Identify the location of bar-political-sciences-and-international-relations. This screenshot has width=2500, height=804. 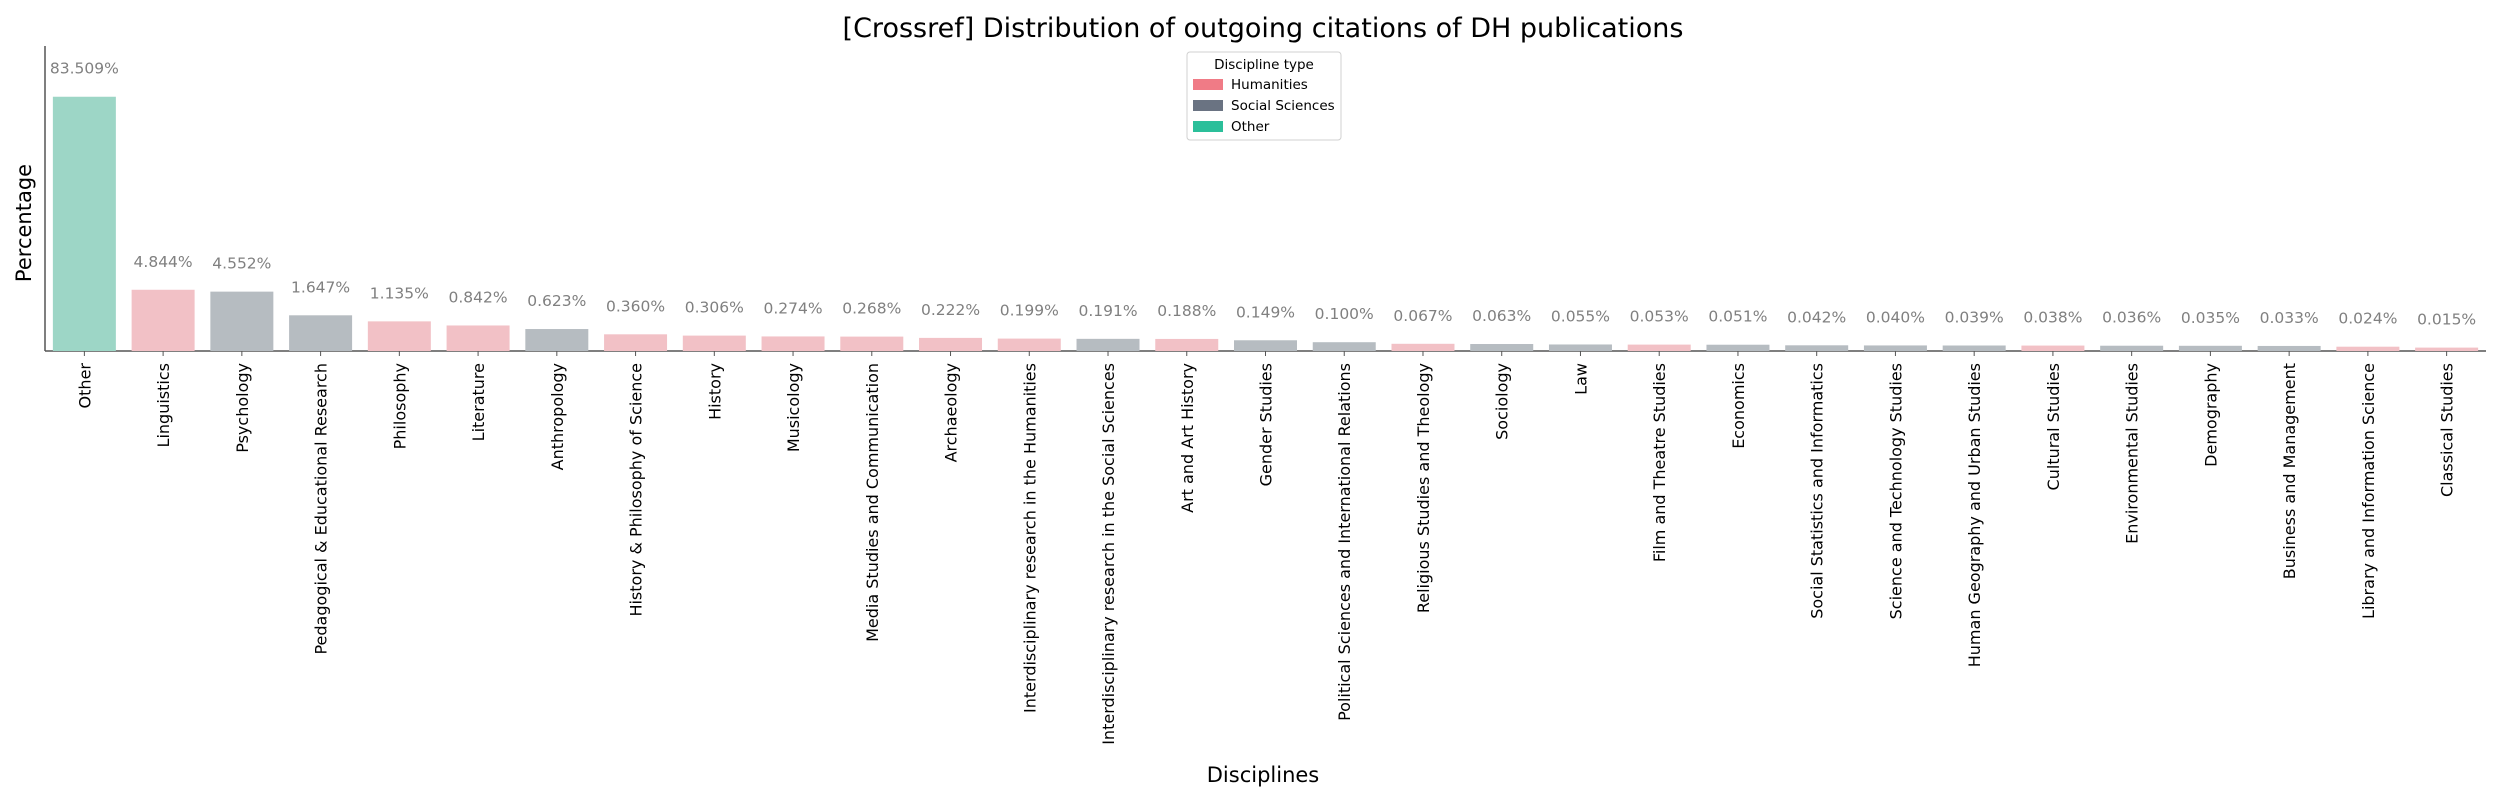
(1344, 346).